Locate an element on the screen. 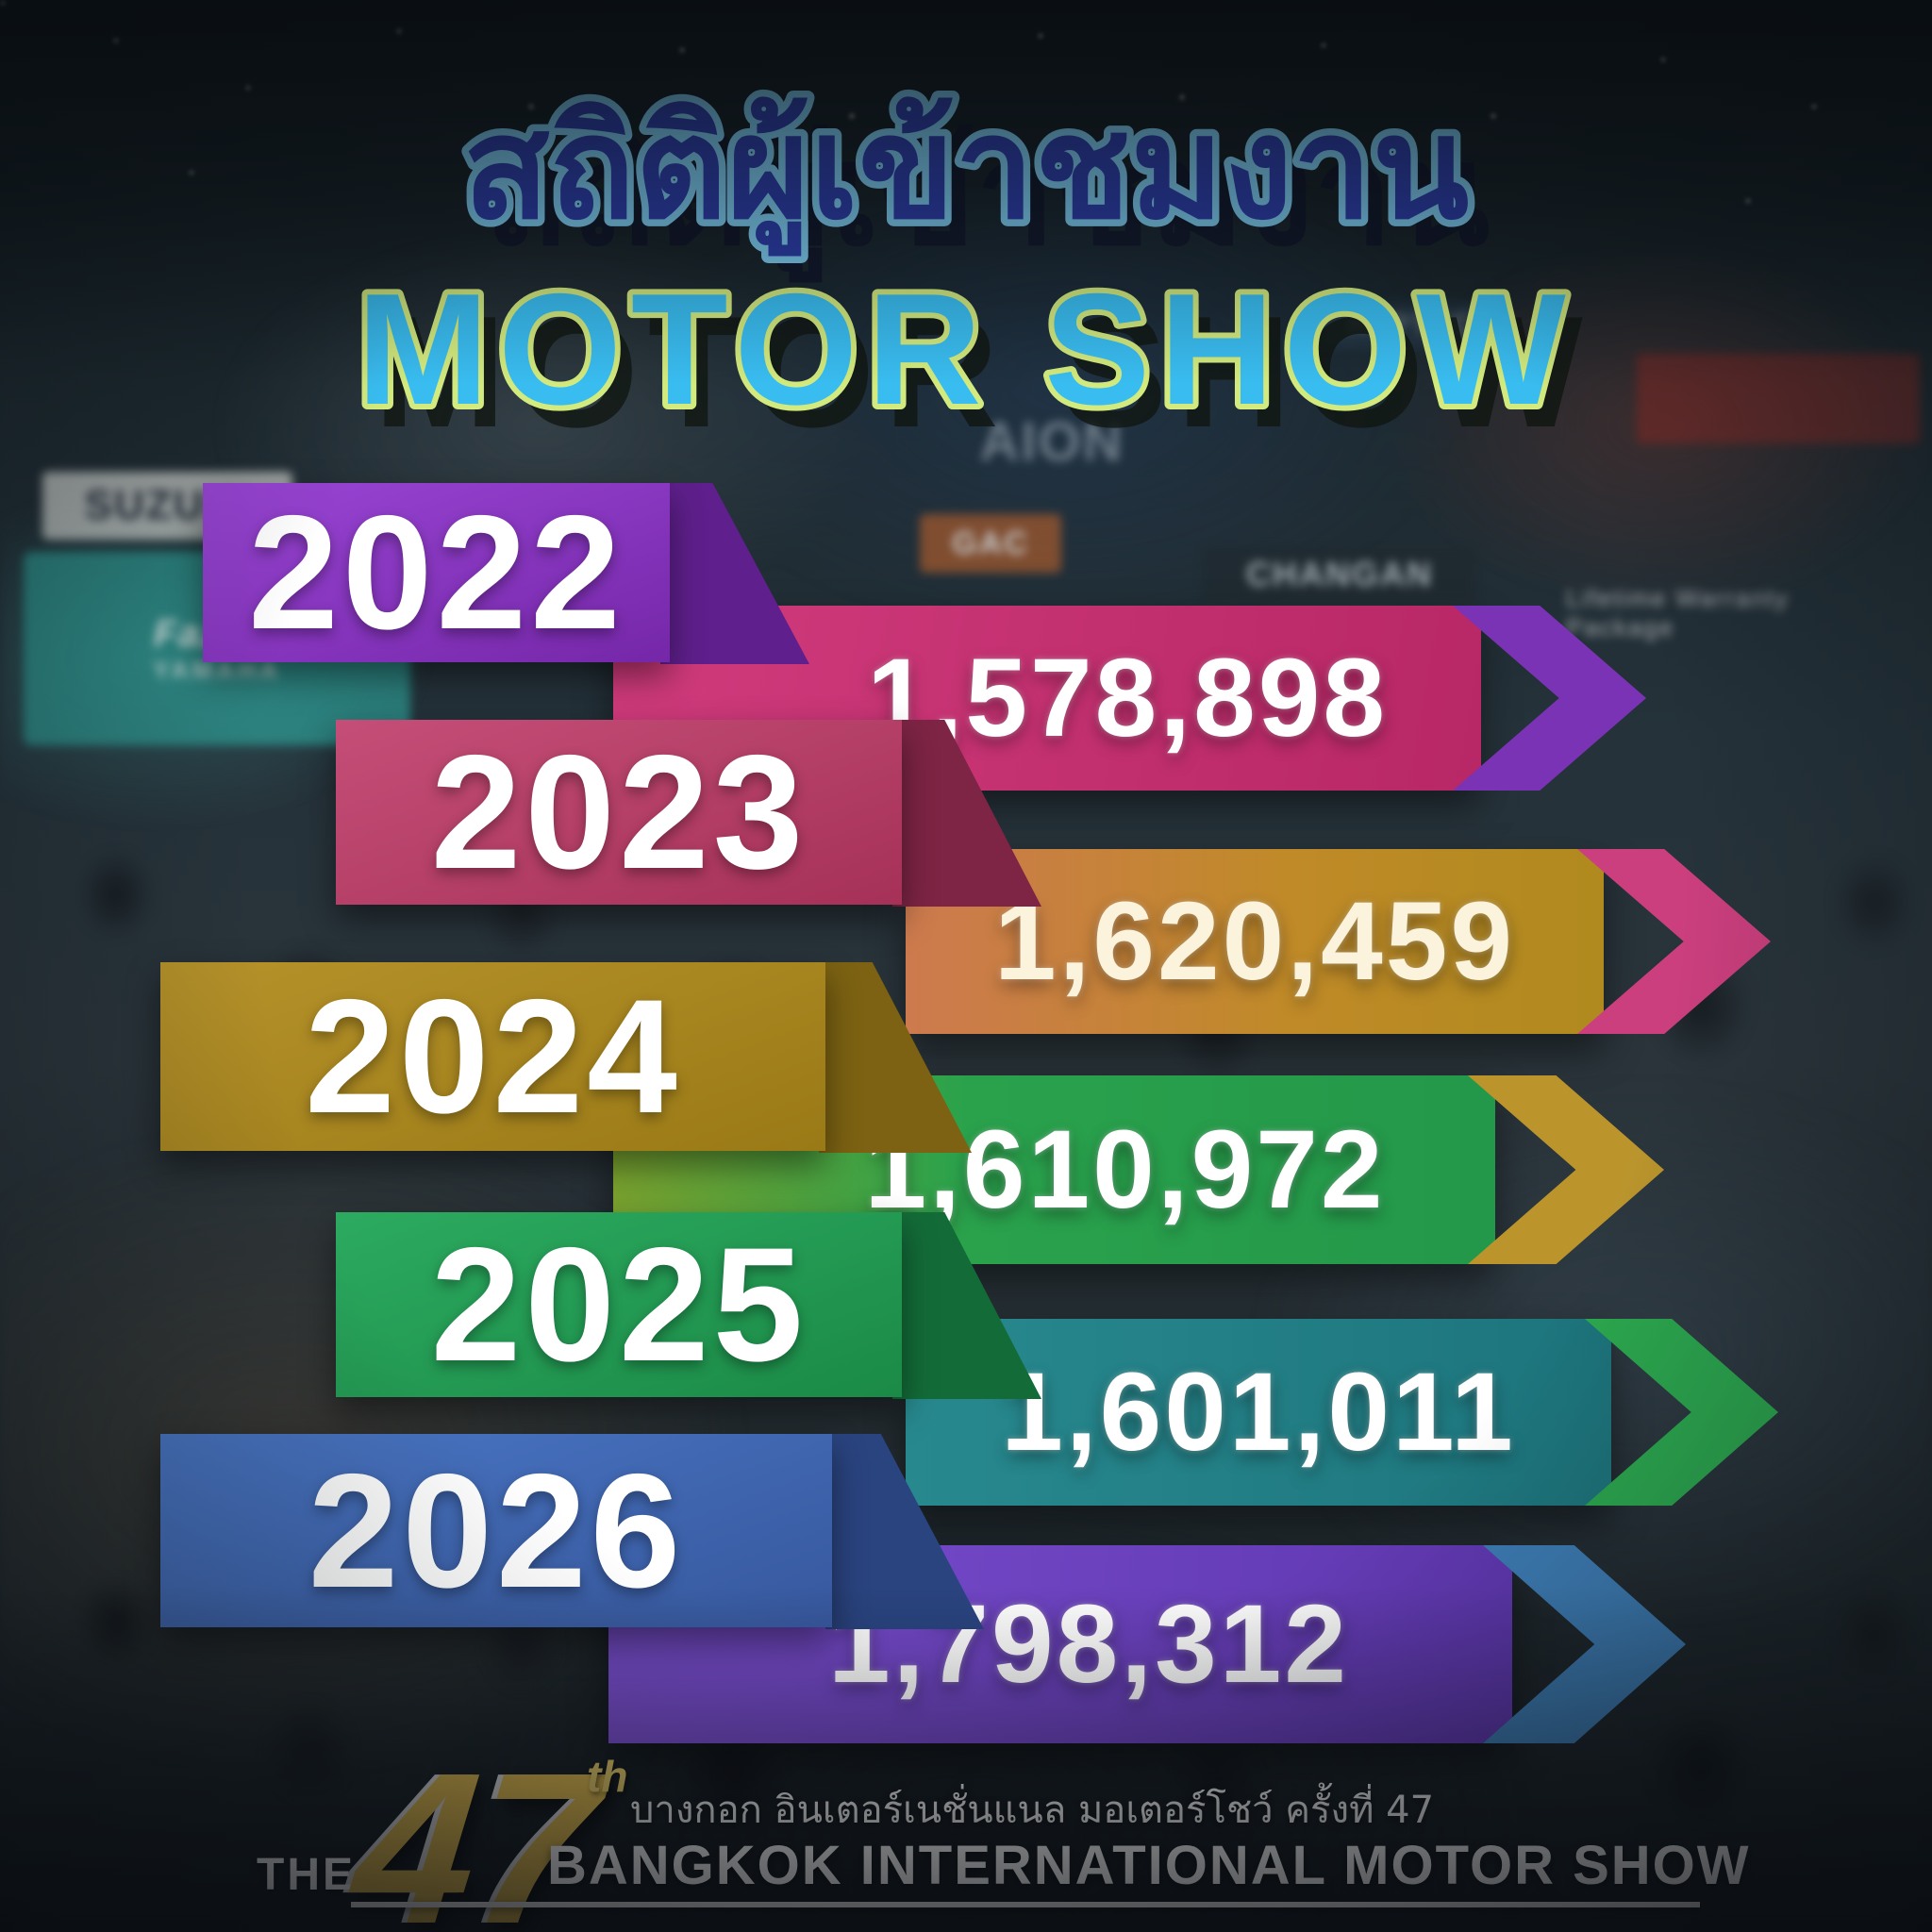 This screenshot has height=1932, width=1932. background-sign-gac: GAC is located at coordinates (991, 544).